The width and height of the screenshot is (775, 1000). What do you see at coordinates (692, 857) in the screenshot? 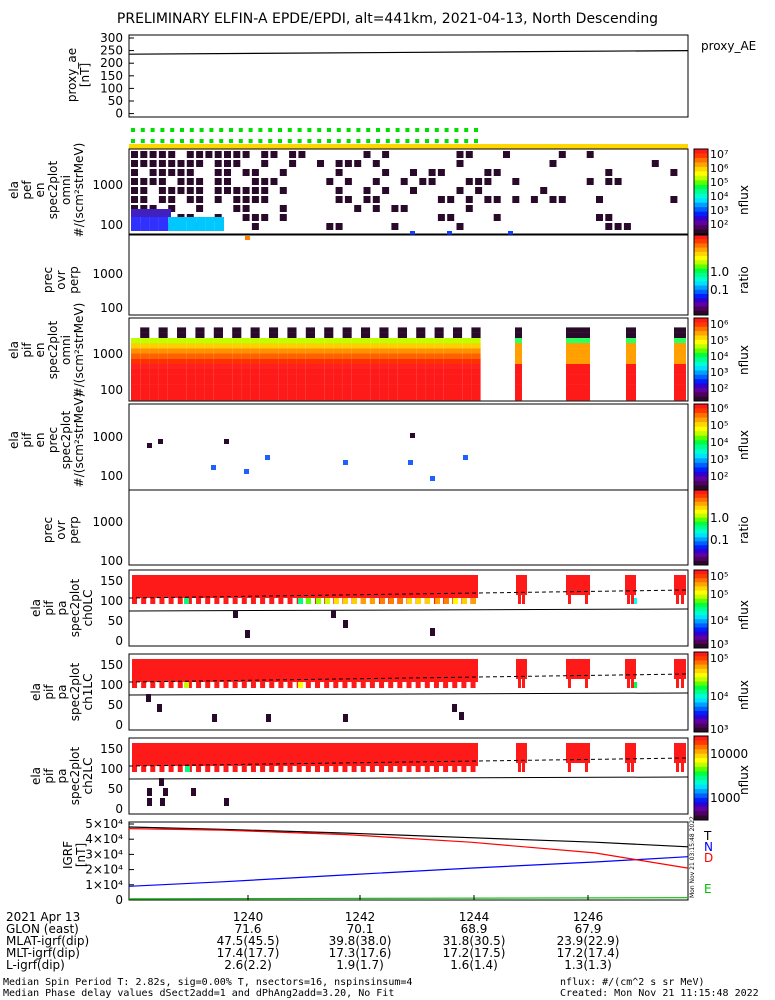
I see `igrf-stamp: Mon Nov 21 03:15:48 2022` at bounding box center [692, 857].